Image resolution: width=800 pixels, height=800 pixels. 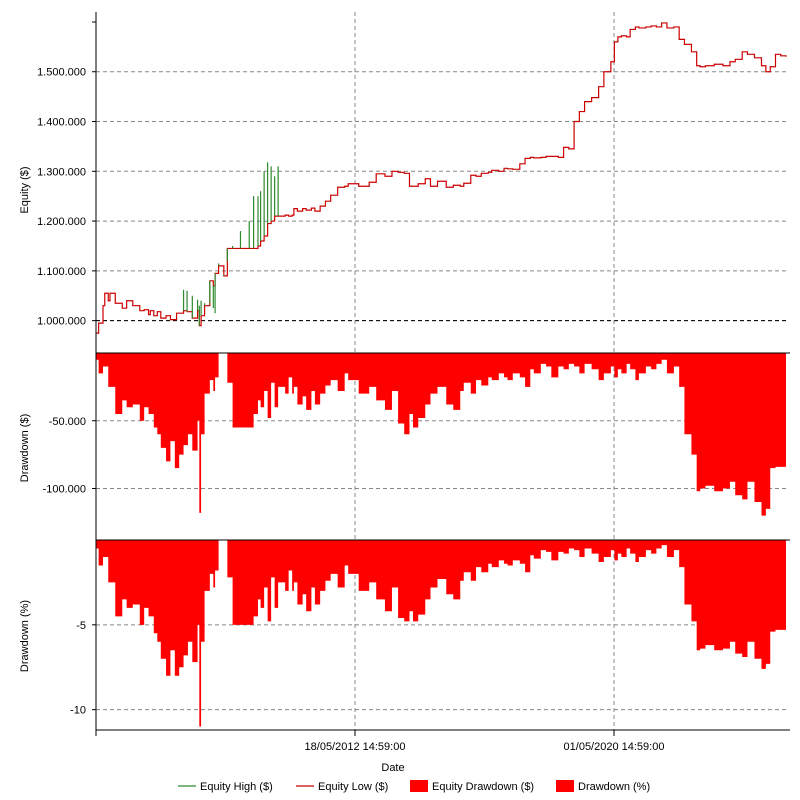 What do you see at coordinates (392, 768) in the screenshot?
I see `x-axis-title: Date` at bounding box center [392, 768].